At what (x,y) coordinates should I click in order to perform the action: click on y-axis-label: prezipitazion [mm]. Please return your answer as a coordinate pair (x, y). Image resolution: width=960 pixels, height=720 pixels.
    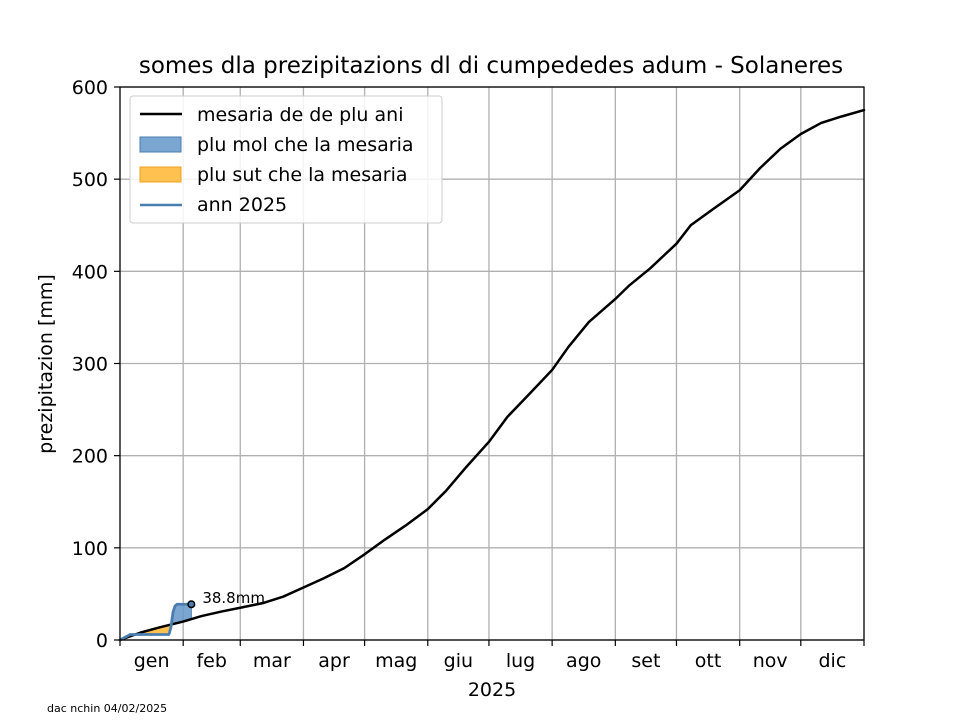
    Looking at the image, I should click on (46, 364).